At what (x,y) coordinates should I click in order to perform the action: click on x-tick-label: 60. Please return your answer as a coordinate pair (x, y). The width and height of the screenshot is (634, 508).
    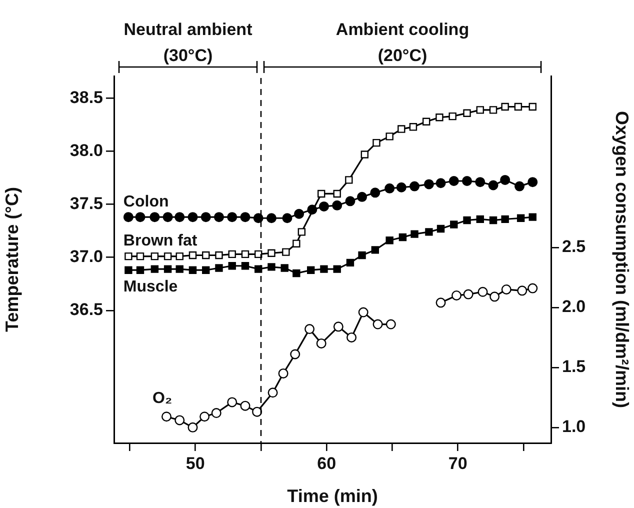
    Looking at the image, I should click on (326, 463).